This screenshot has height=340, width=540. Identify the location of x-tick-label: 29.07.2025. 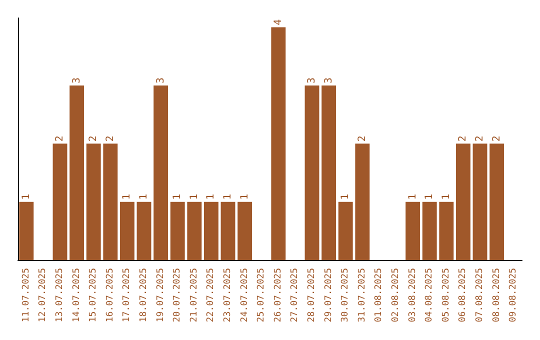
(329, 295).